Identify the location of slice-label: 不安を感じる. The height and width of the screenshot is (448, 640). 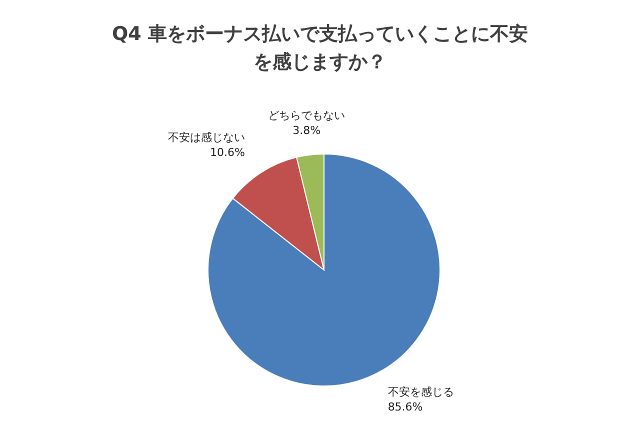
(421, 391).